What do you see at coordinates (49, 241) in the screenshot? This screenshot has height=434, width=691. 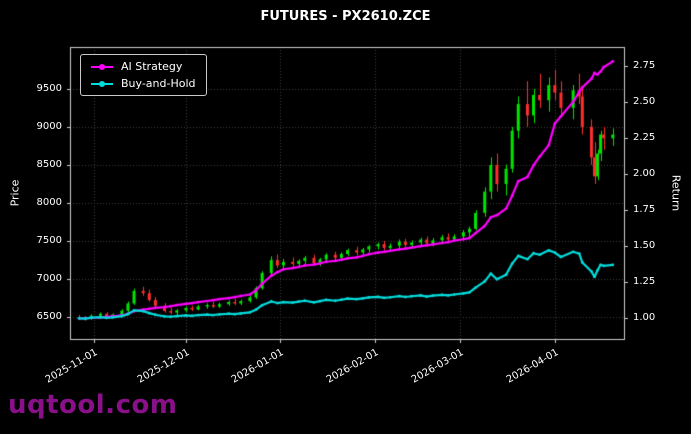 I see `price-tick-label: 7500` at bounding box center [49, 241].